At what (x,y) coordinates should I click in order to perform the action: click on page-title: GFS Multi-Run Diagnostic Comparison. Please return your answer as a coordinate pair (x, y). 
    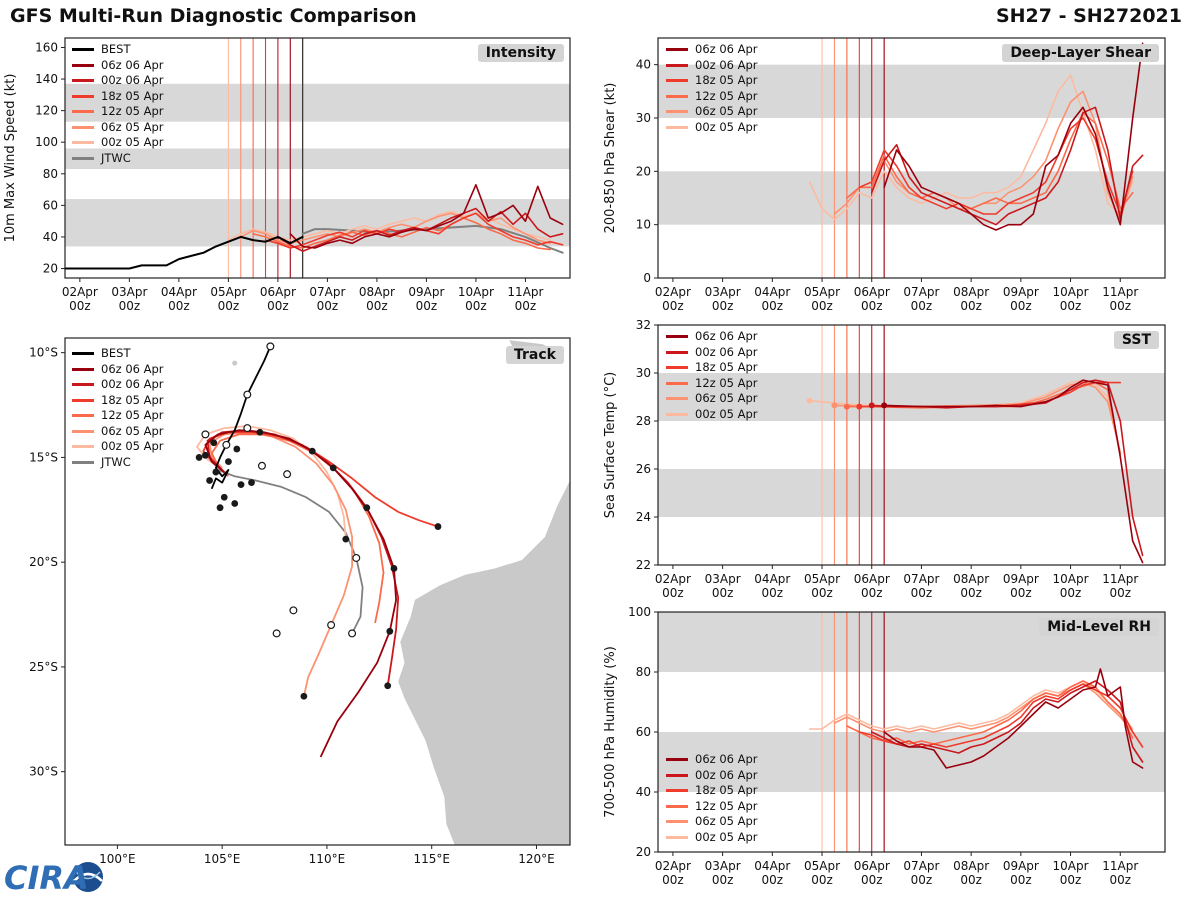
    Looking at the image, I should click on (213, 16).